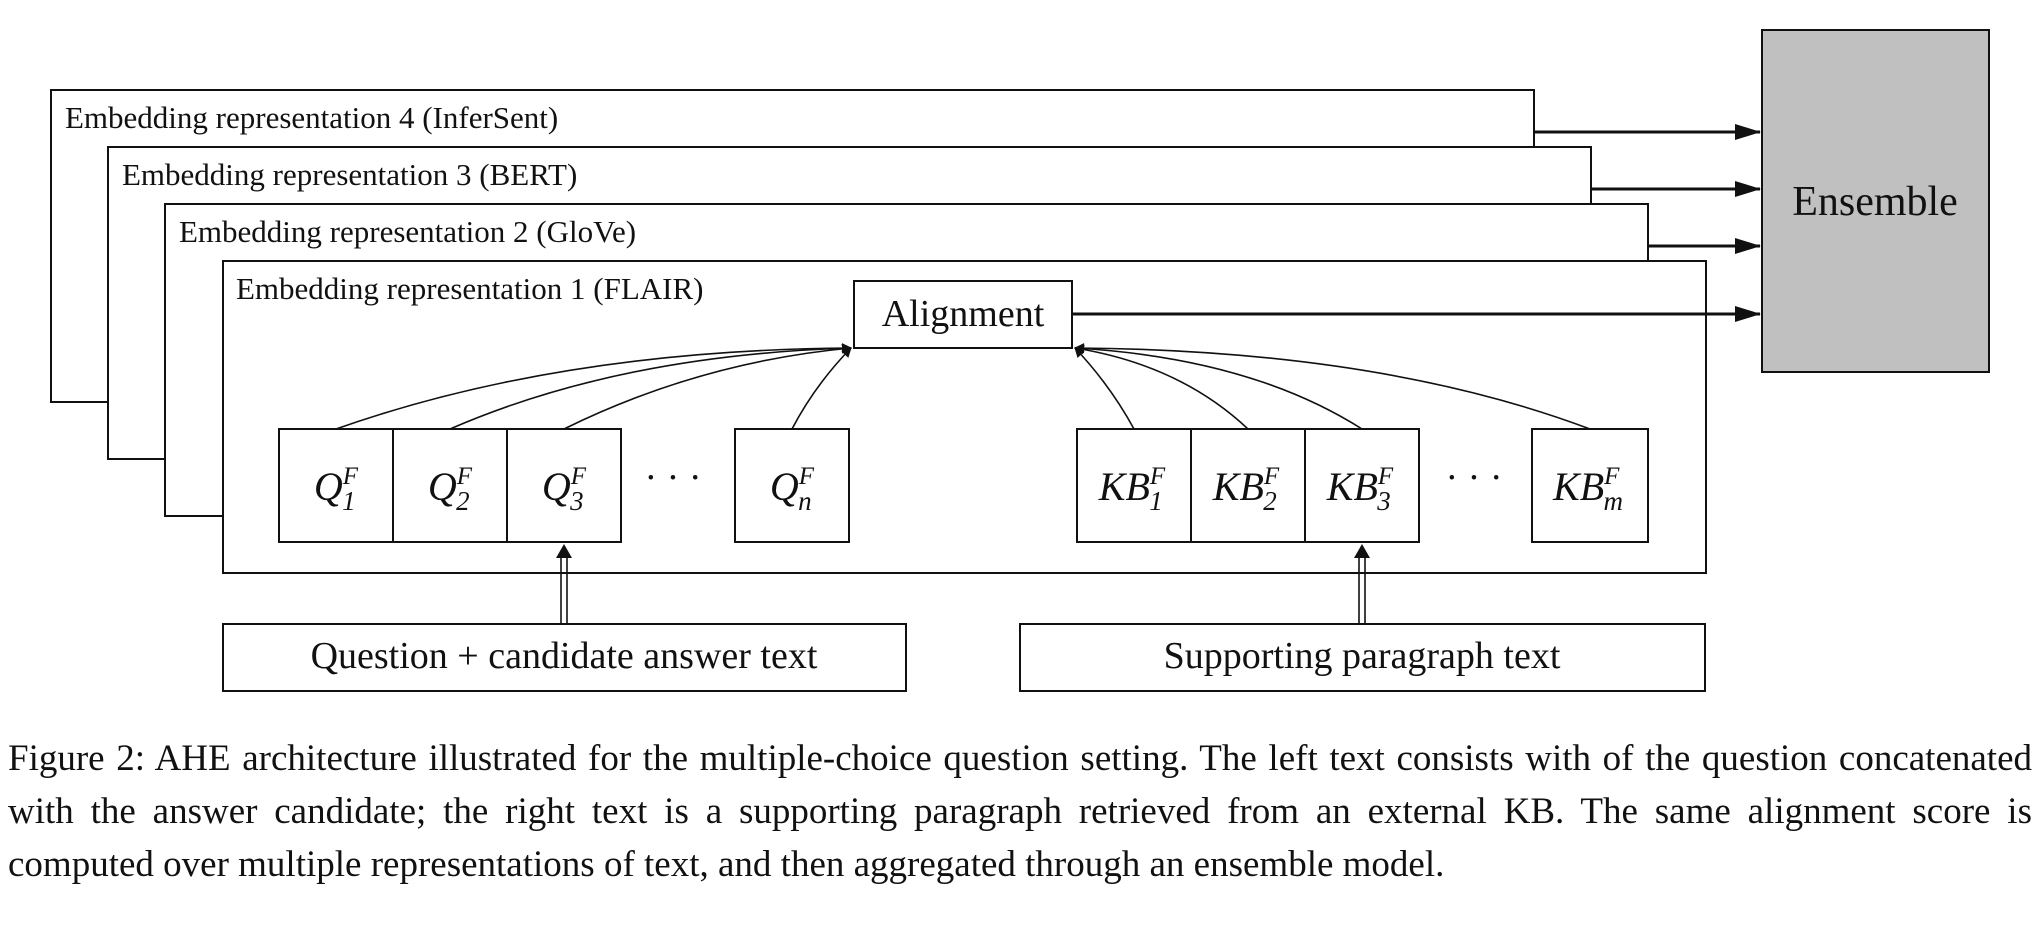 This screenshot has height=938, width=2040. I want to click on paragraph-input-label: Supporting paragraph text, so click(1362, 656).